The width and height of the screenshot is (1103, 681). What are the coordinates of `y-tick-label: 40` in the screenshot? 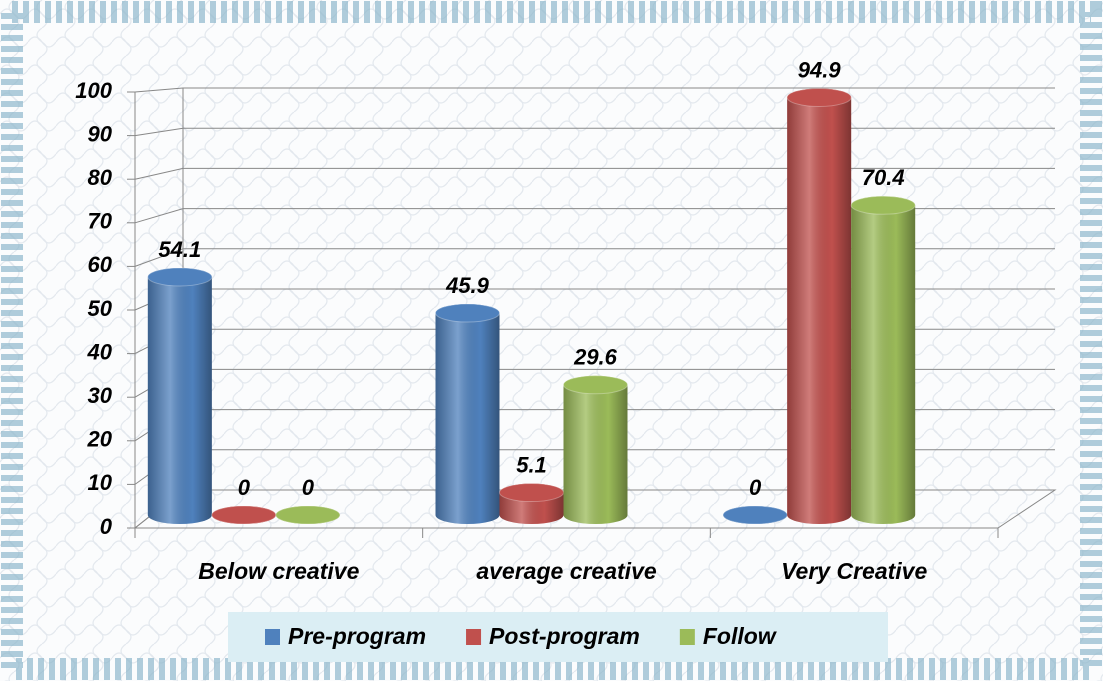 It's located at (100, 351).